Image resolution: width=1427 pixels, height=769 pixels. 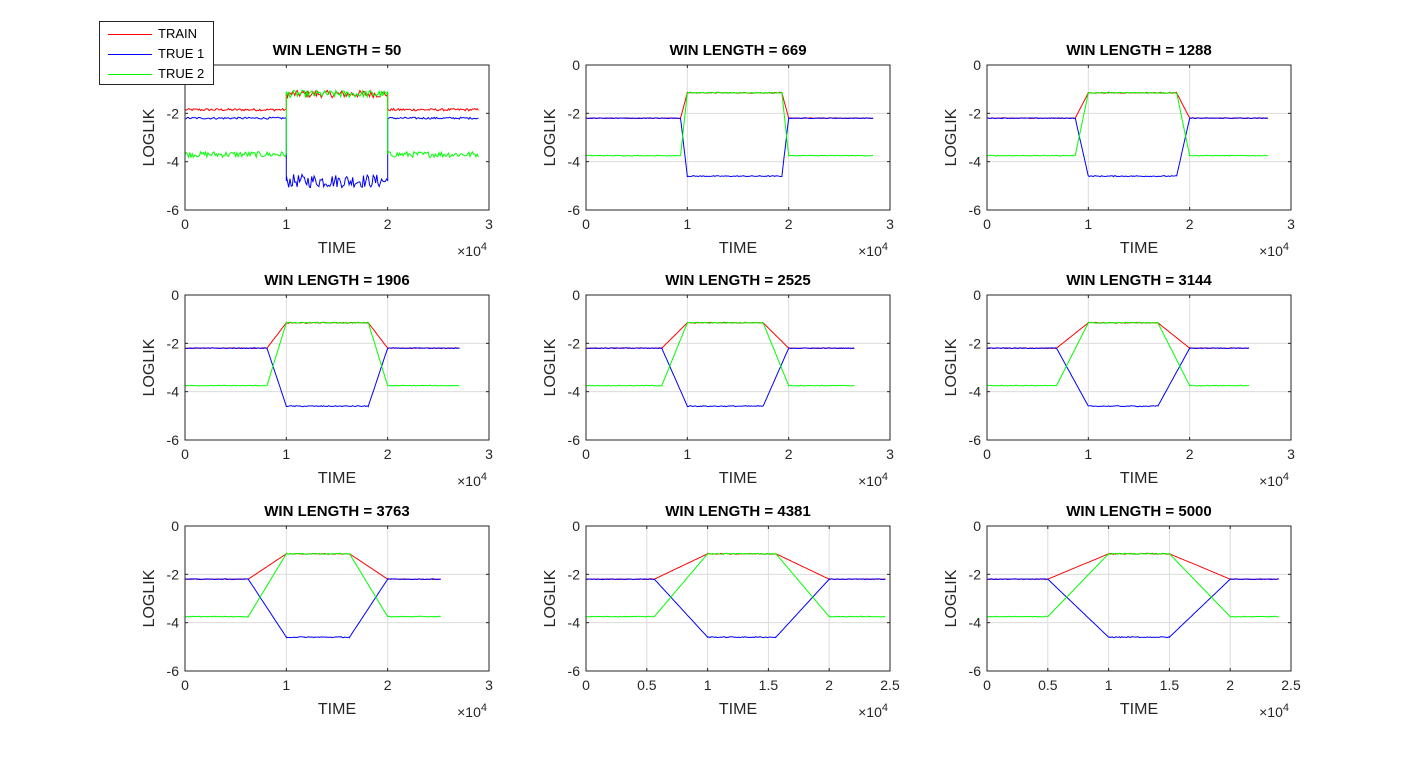 I want to click on subplot-title: WIN LENGTH = 4381, so click(x=737, y=511).